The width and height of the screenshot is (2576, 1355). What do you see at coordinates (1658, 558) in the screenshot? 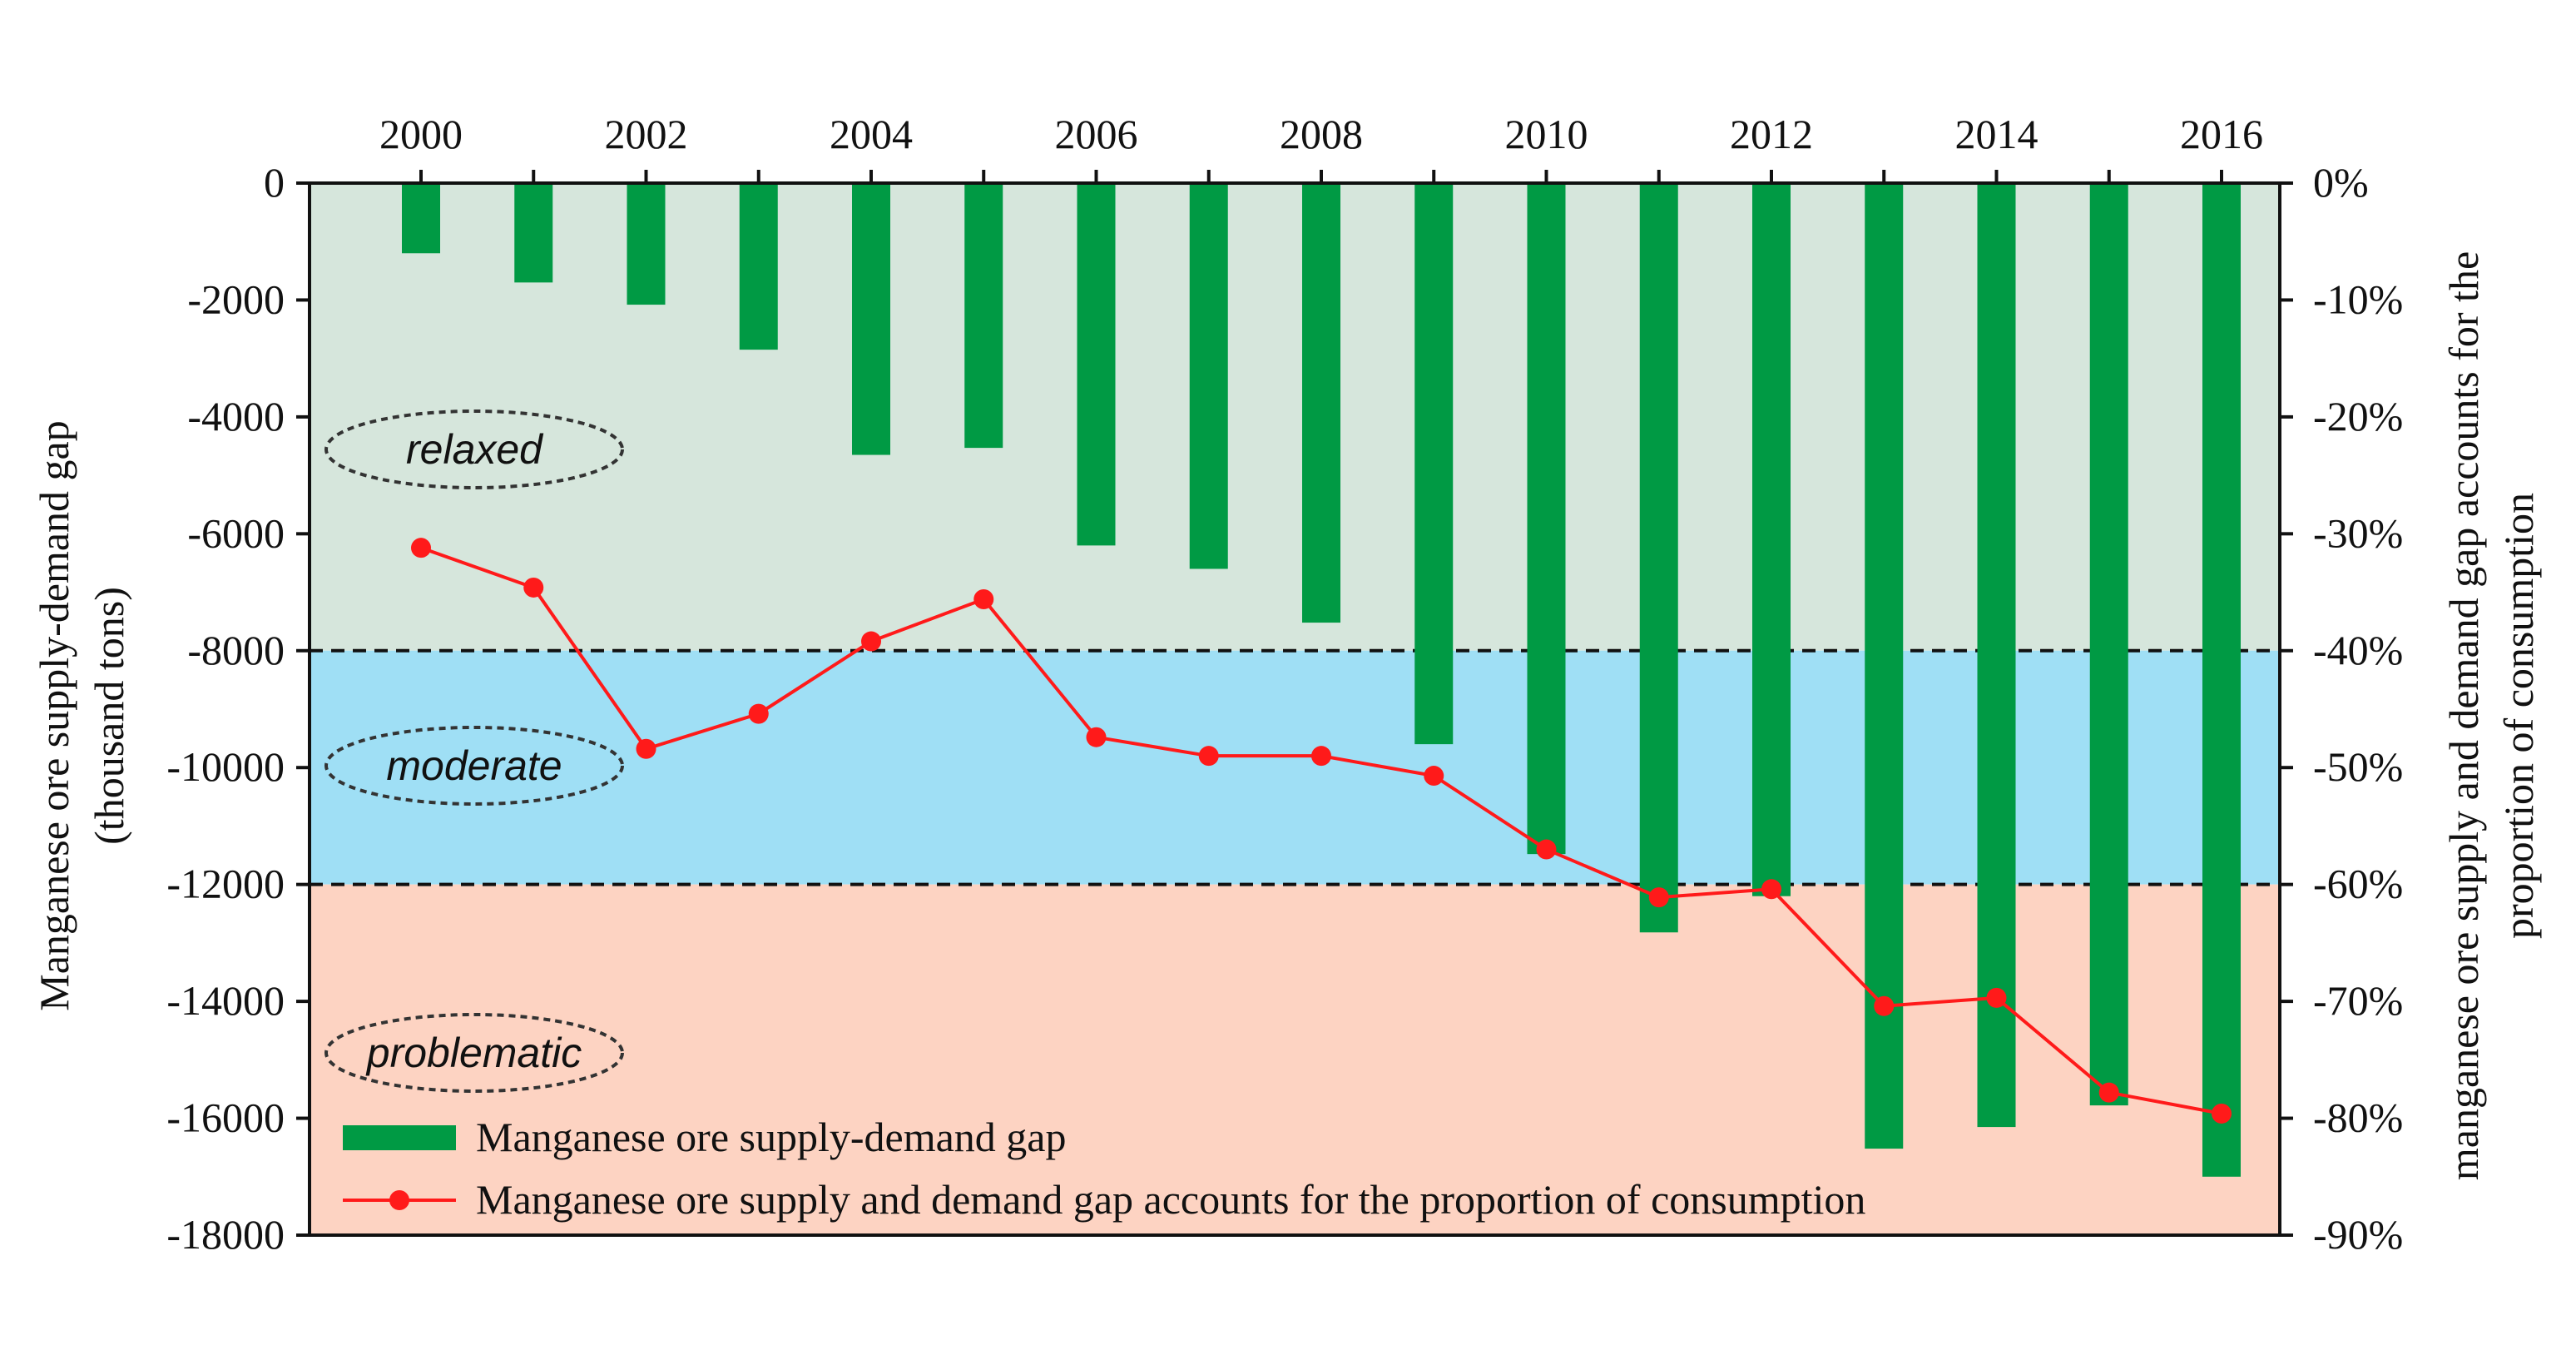
I see `bar-2011` at bounding box center [1658, 558].